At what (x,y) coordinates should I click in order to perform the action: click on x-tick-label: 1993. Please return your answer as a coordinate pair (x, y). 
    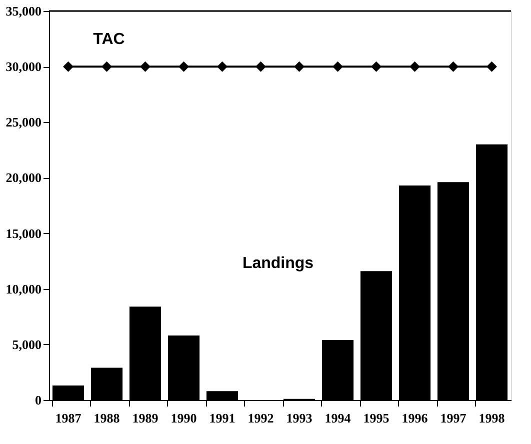
    Looking at the image, I should click on (299, 418).